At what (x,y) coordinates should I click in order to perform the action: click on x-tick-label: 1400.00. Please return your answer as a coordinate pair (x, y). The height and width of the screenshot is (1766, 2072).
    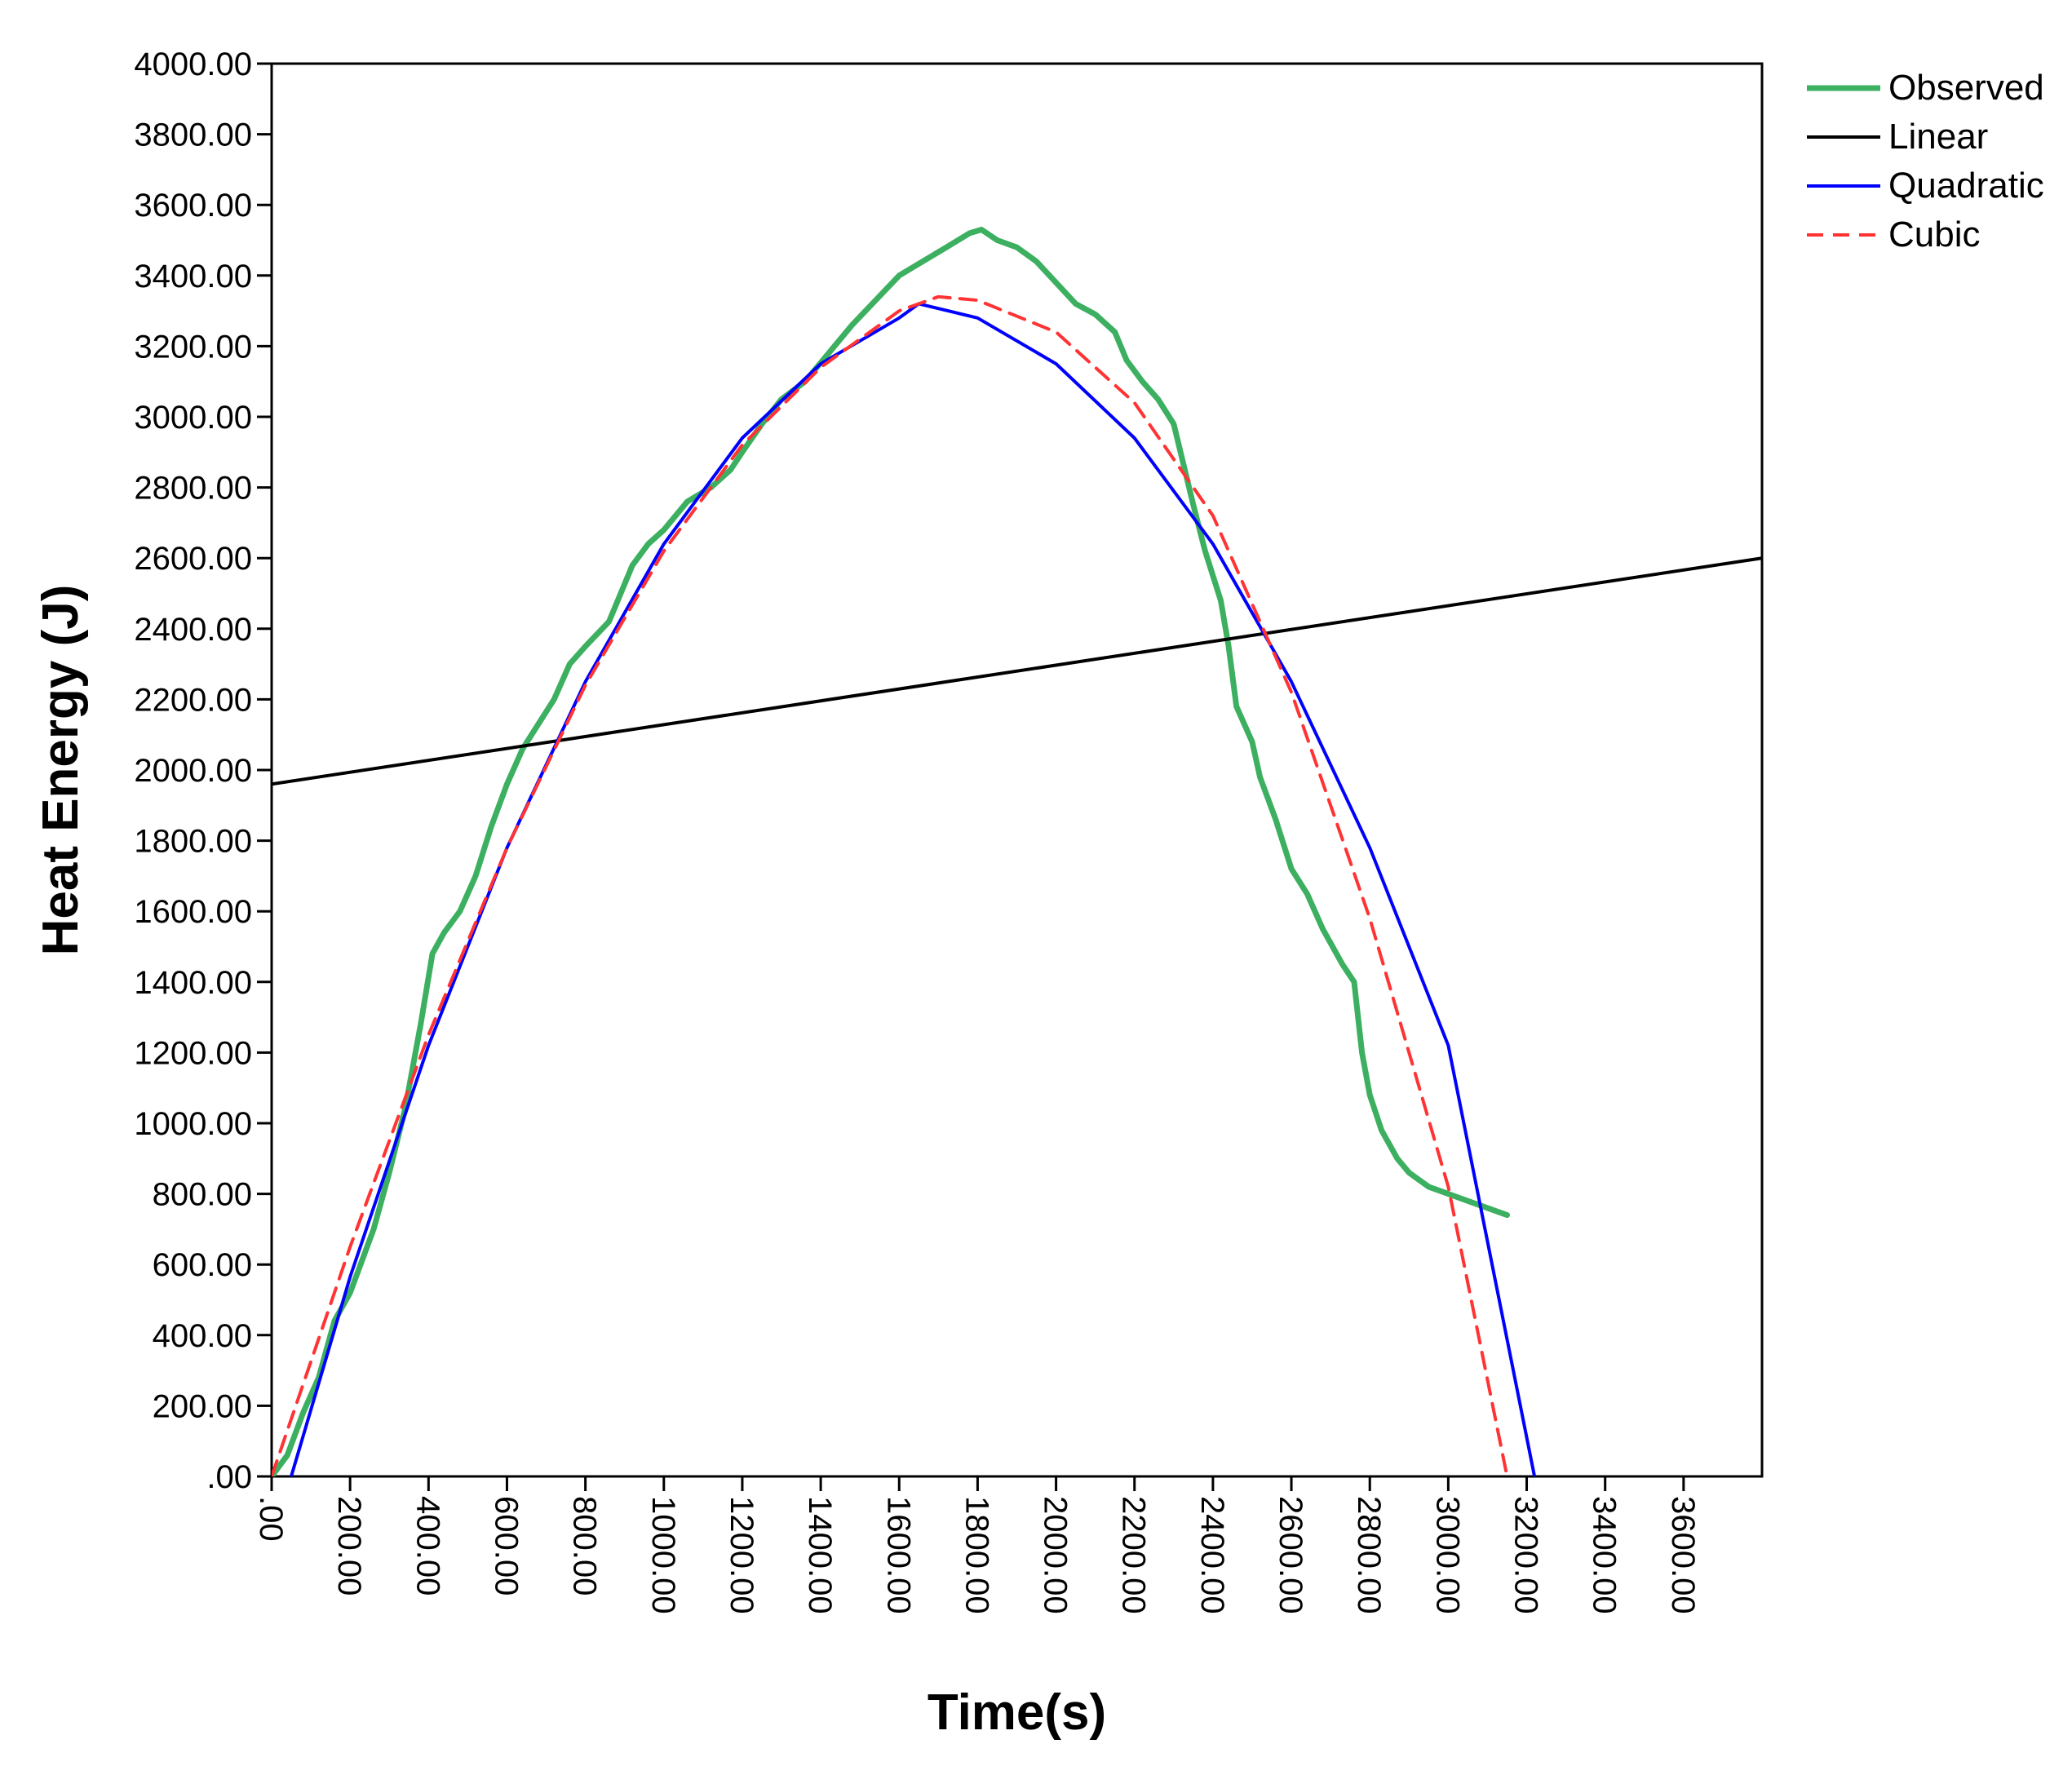
    Looking at the image, I should click on (820, 1555).